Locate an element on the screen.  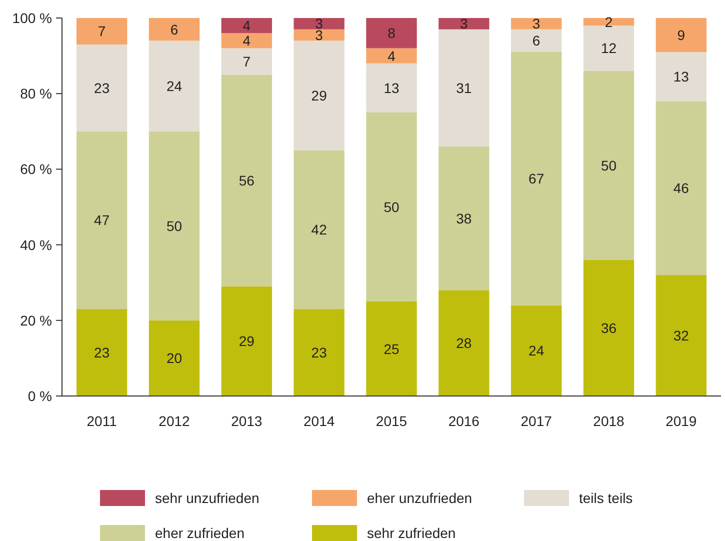
data-label: 47 is located at coordinates (102, 220).